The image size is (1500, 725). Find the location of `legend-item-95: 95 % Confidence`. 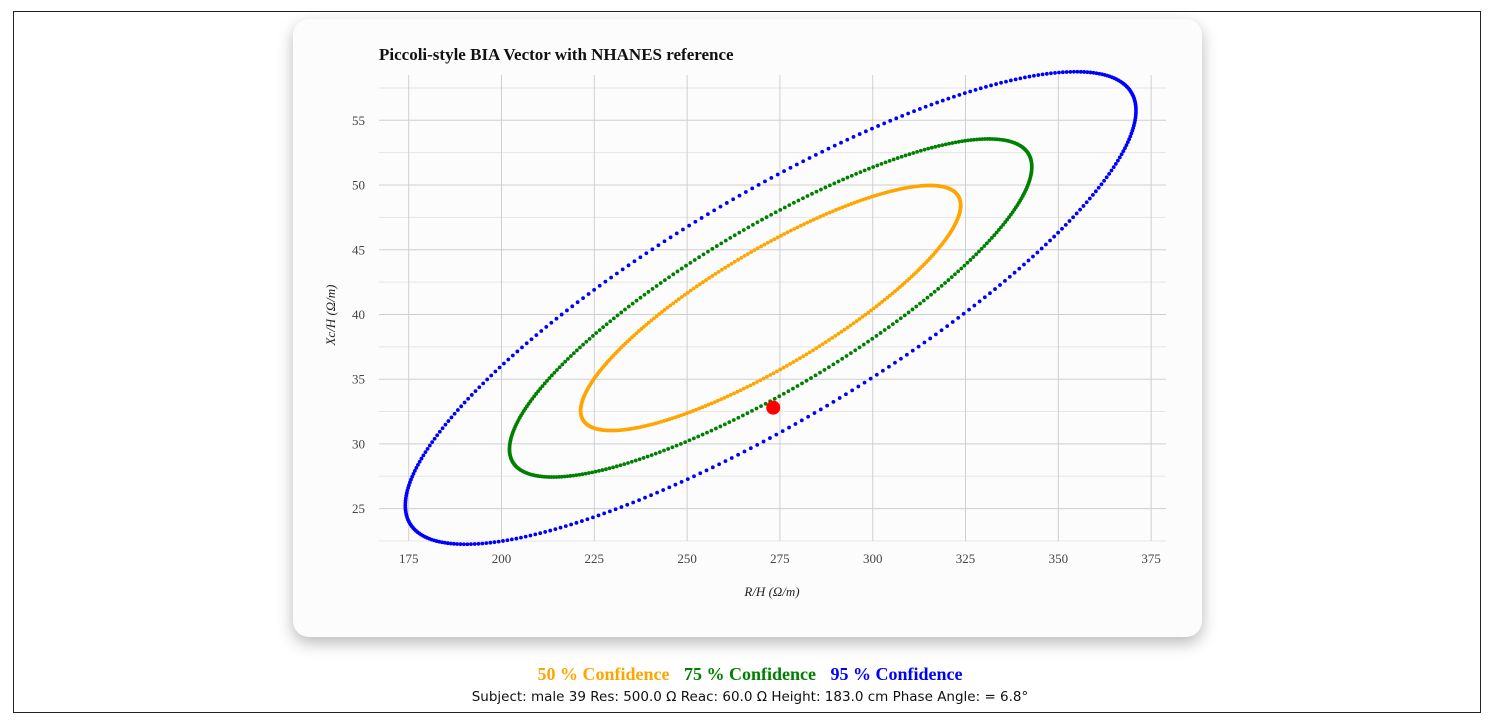

legend-item-95: 95 % Confidence is located at coordinates (896, 674).